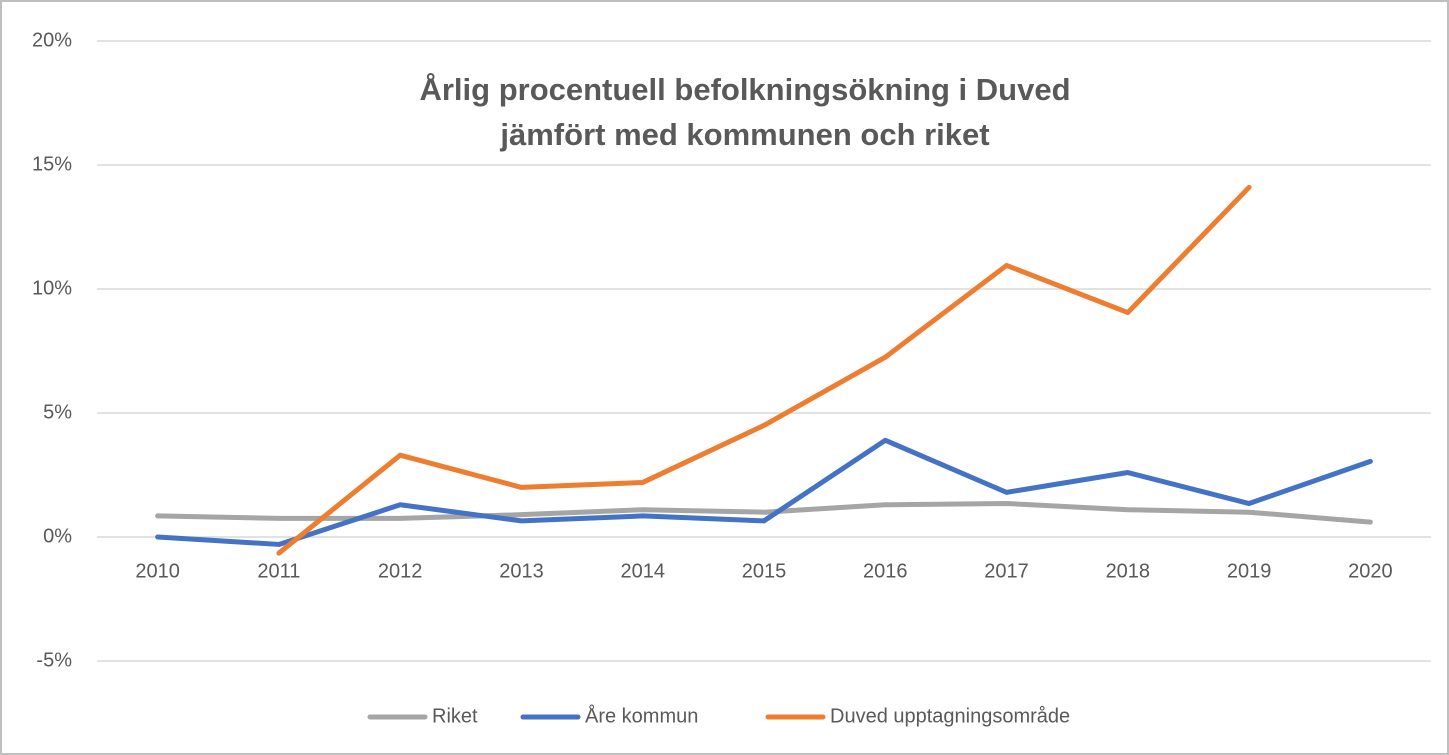 The image size is (1449, 755). I want to click on x-tick-label: 2014, so click(642, 571).